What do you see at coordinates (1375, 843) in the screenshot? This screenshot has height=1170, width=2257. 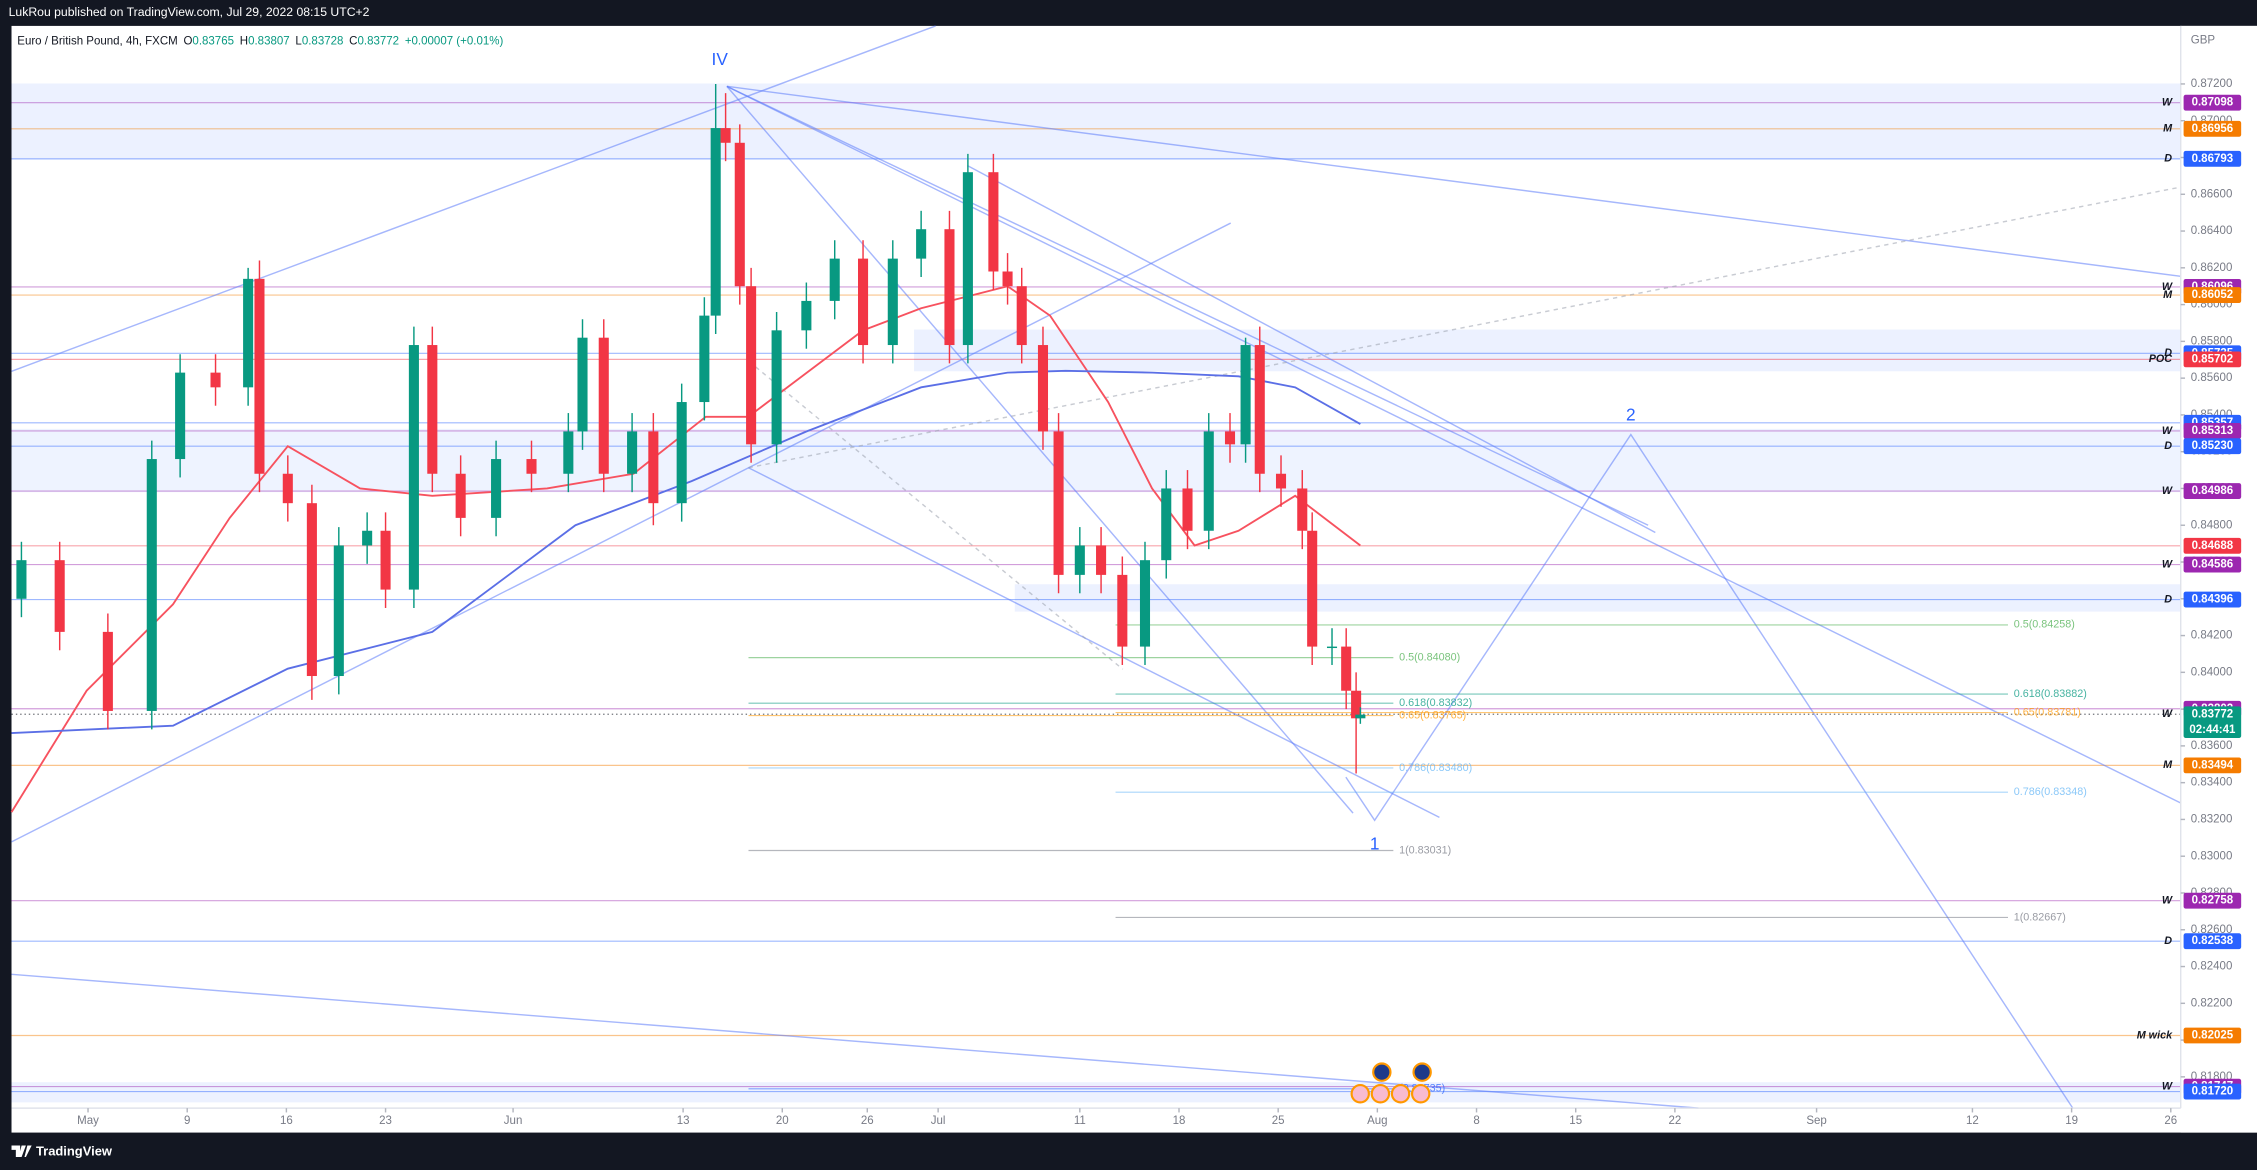 I see `wave-label: 1` at bounding box center [1375, 843].